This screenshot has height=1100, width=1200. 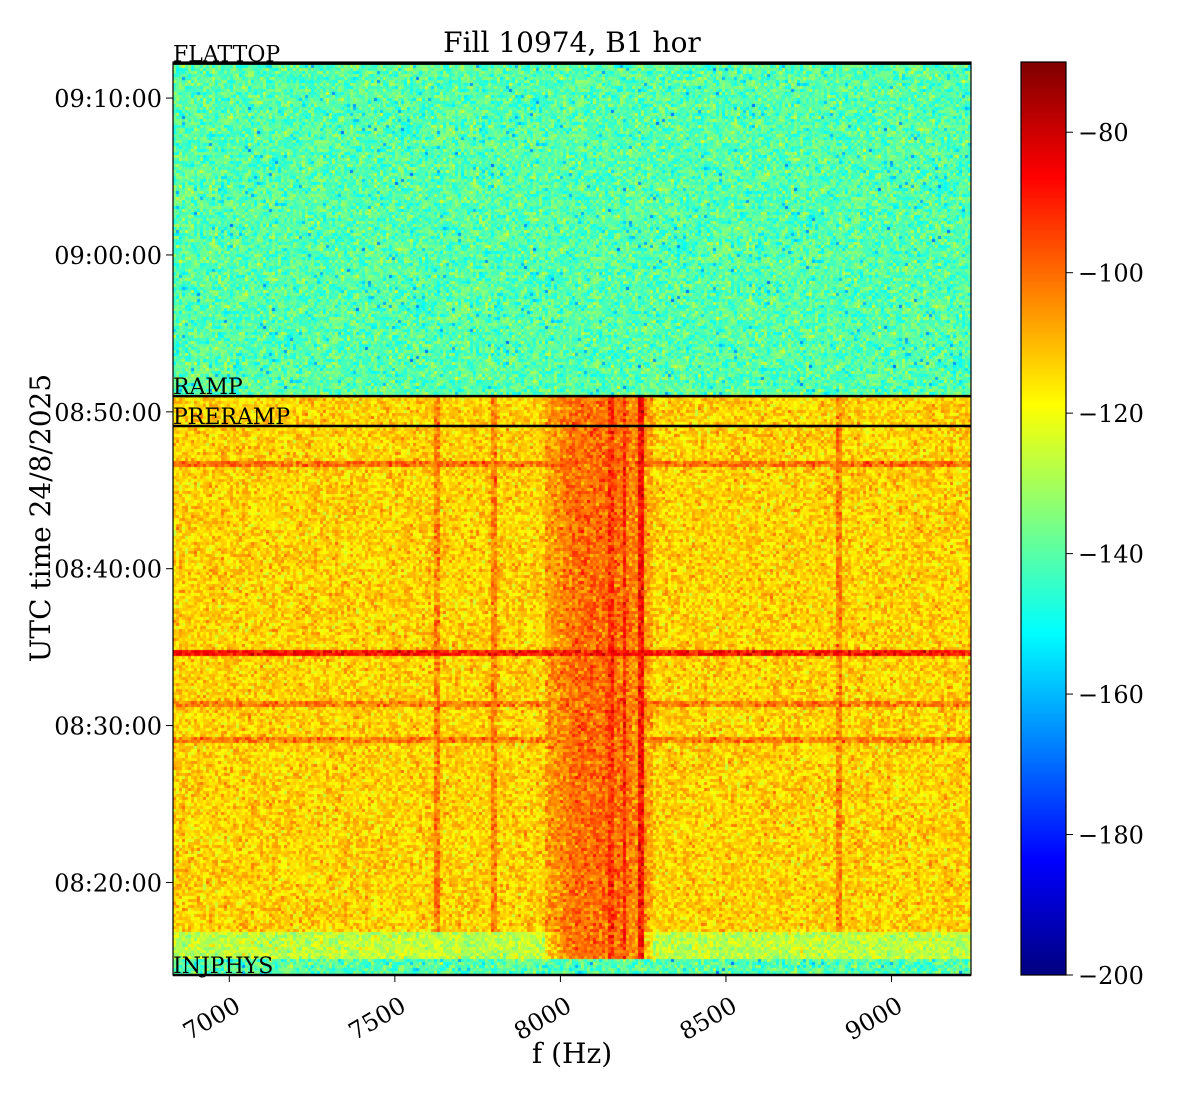 What do you see at coordinates (1111, 976) in the screenshot?
I see `colorbar-tick-label: −200` at bounding box center [1111, 976].